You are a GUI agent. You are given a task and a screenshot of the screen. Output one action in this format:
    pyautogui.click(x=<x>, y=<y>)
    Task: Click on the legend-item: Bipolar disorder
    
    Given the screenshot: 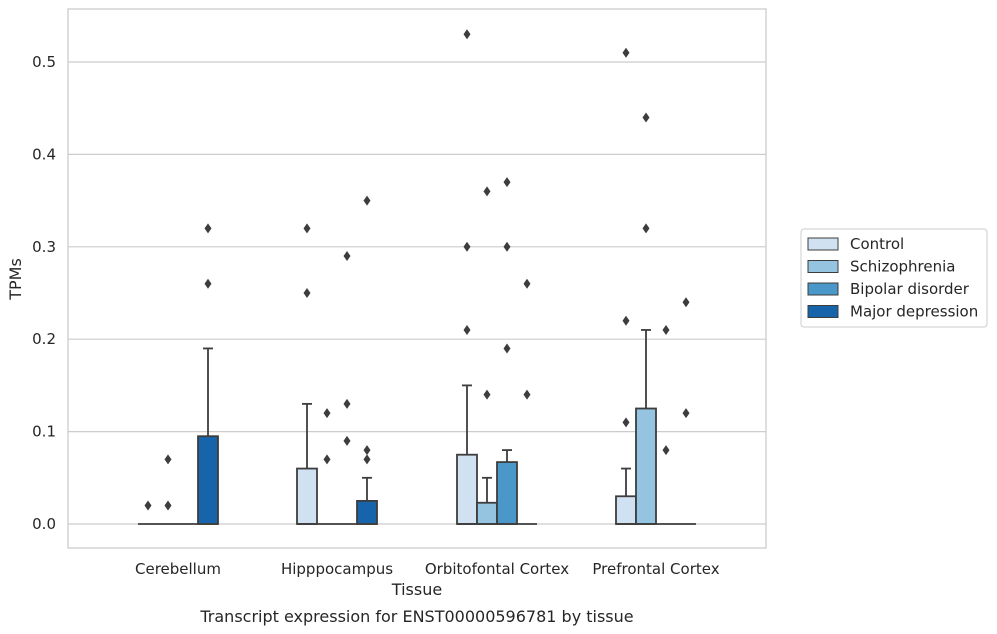 What is the action you would take?
    pyautogui.click(x=888, y=289)
    